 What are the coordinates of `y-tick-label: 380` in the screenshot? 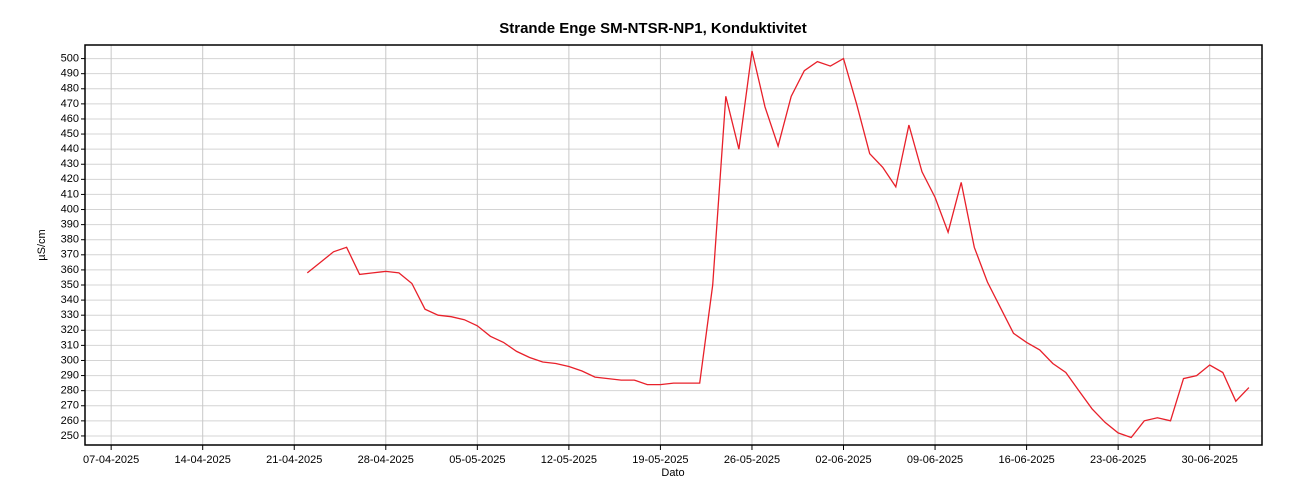 It's located at (70, 240).